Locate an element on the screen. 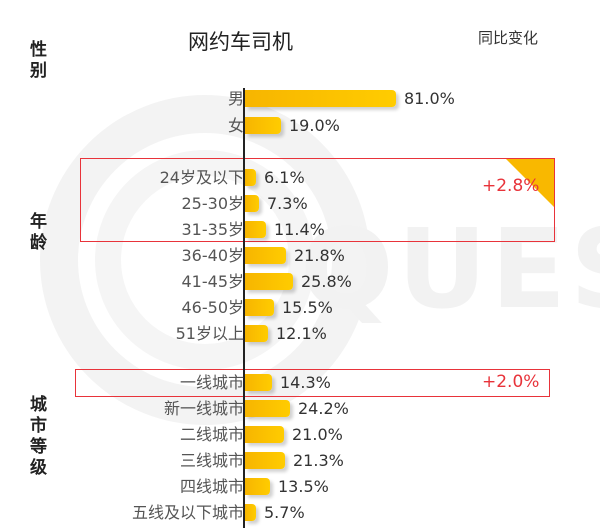 The width and height of the screenshot is (600, 532). value-label: 21.0% is located at coordinates (317, 434).